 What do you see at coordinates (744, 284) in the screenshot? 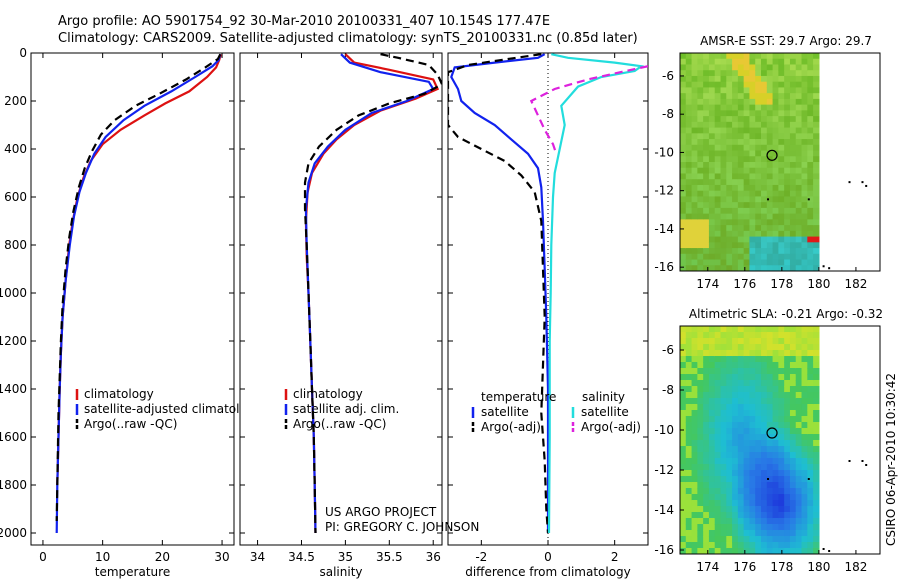
I see `amsre-xtick-label: 176` at bounding box center [744, 284].